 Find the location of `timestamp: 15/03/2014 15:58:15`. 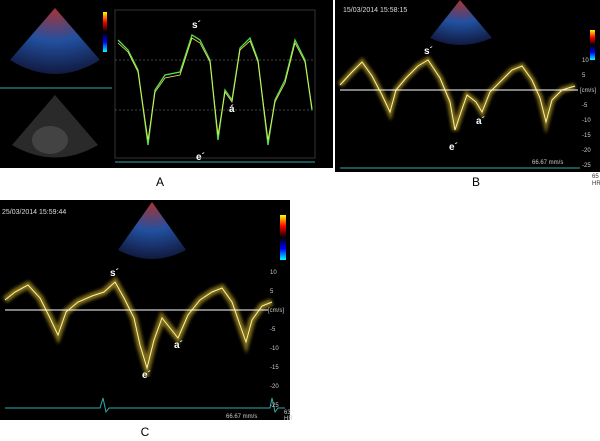

timestamp: 15/03/2014 15:58:15 is located at coordinates (375, 10).